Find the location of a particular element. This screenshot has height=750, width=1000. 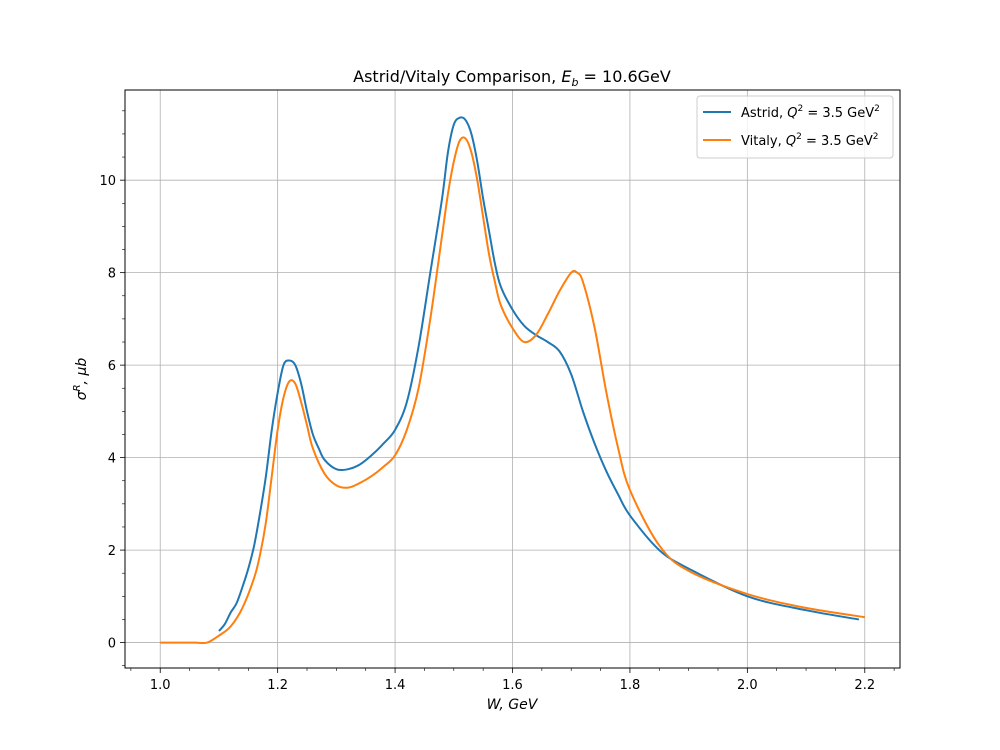

y-axis-label-sup: R is located at coordinates (77, 387).